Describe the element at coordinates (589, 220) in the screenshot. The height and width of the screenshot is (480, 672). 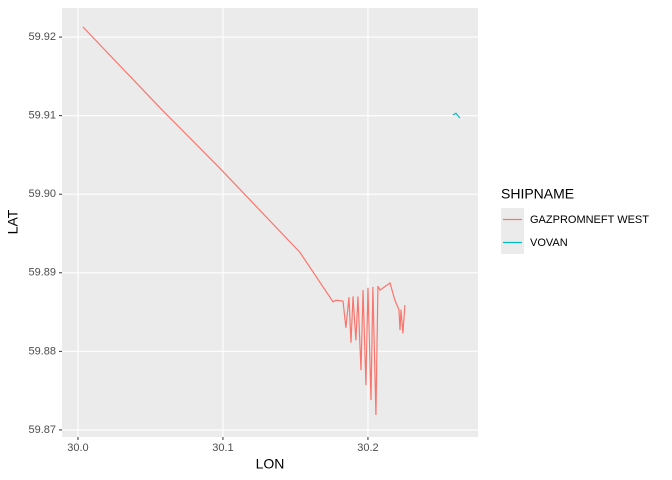
I see `legend-label: GAZPROMNEFT WEST` at that location.